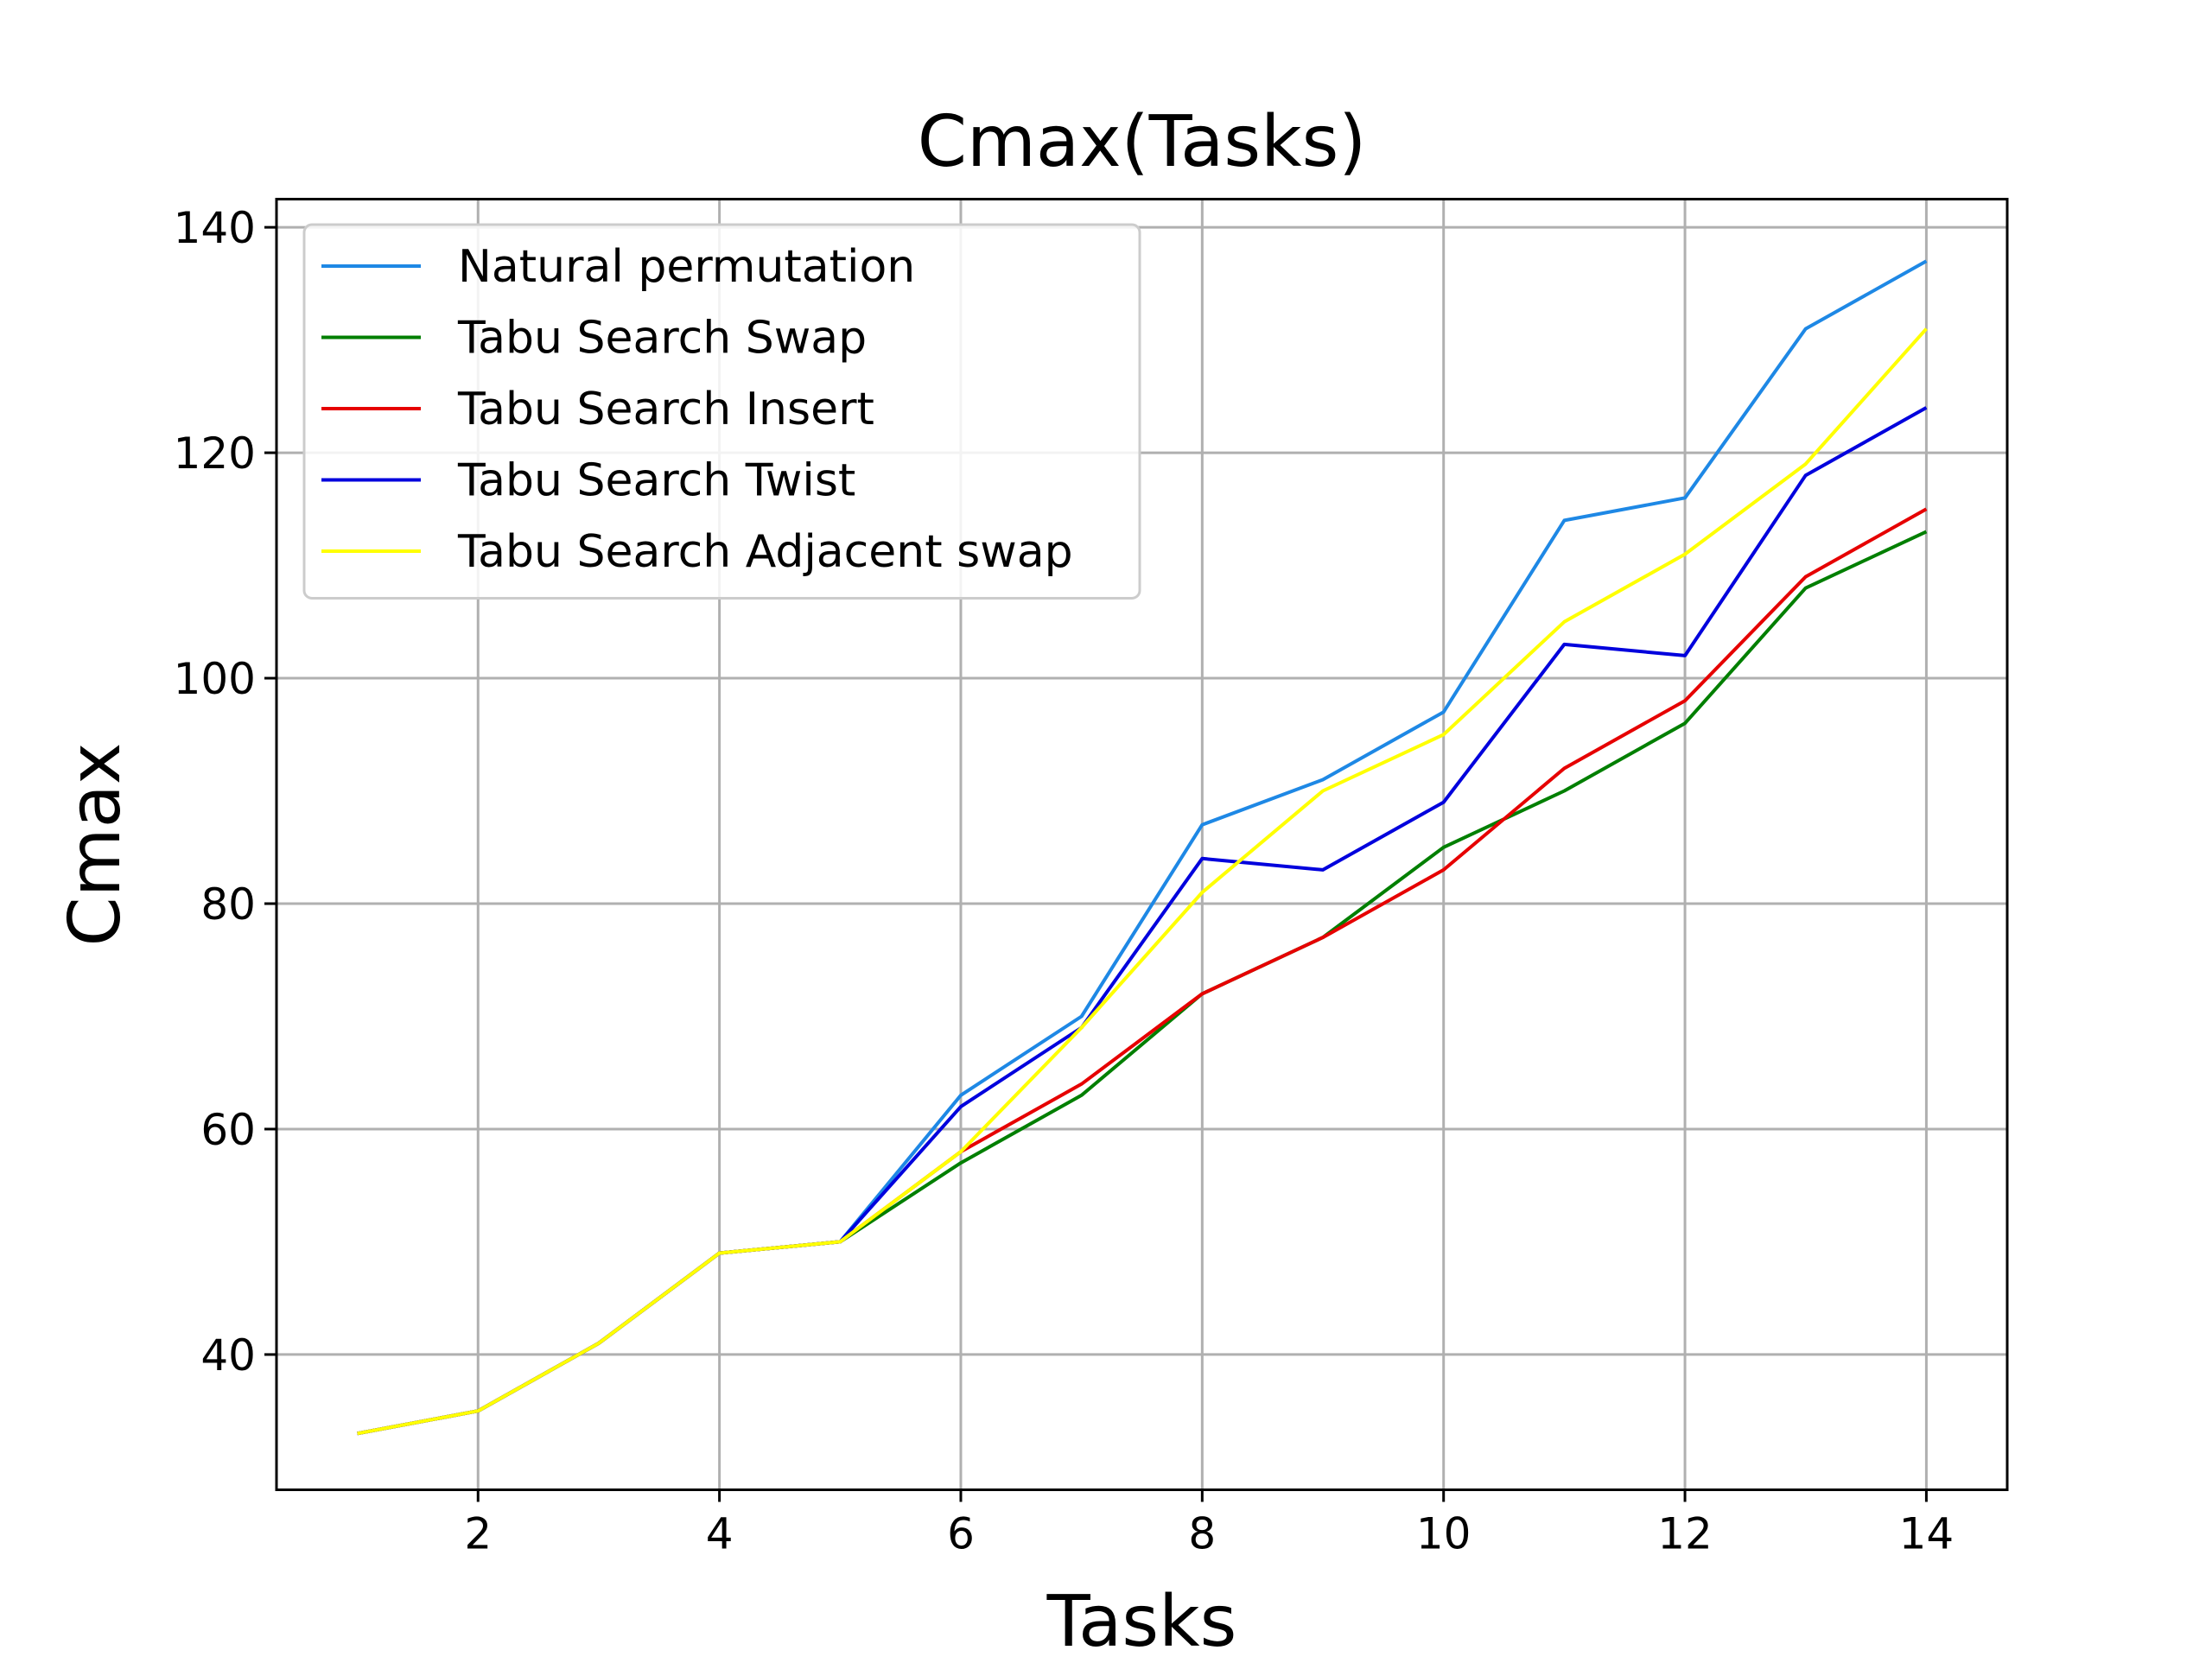 The height and width of the screenshot is (1663, 2212). What do you see at coordinates (215, 228) in the screenshot?
I see `y-tick-label: 140` at bounding box center [215, 228].